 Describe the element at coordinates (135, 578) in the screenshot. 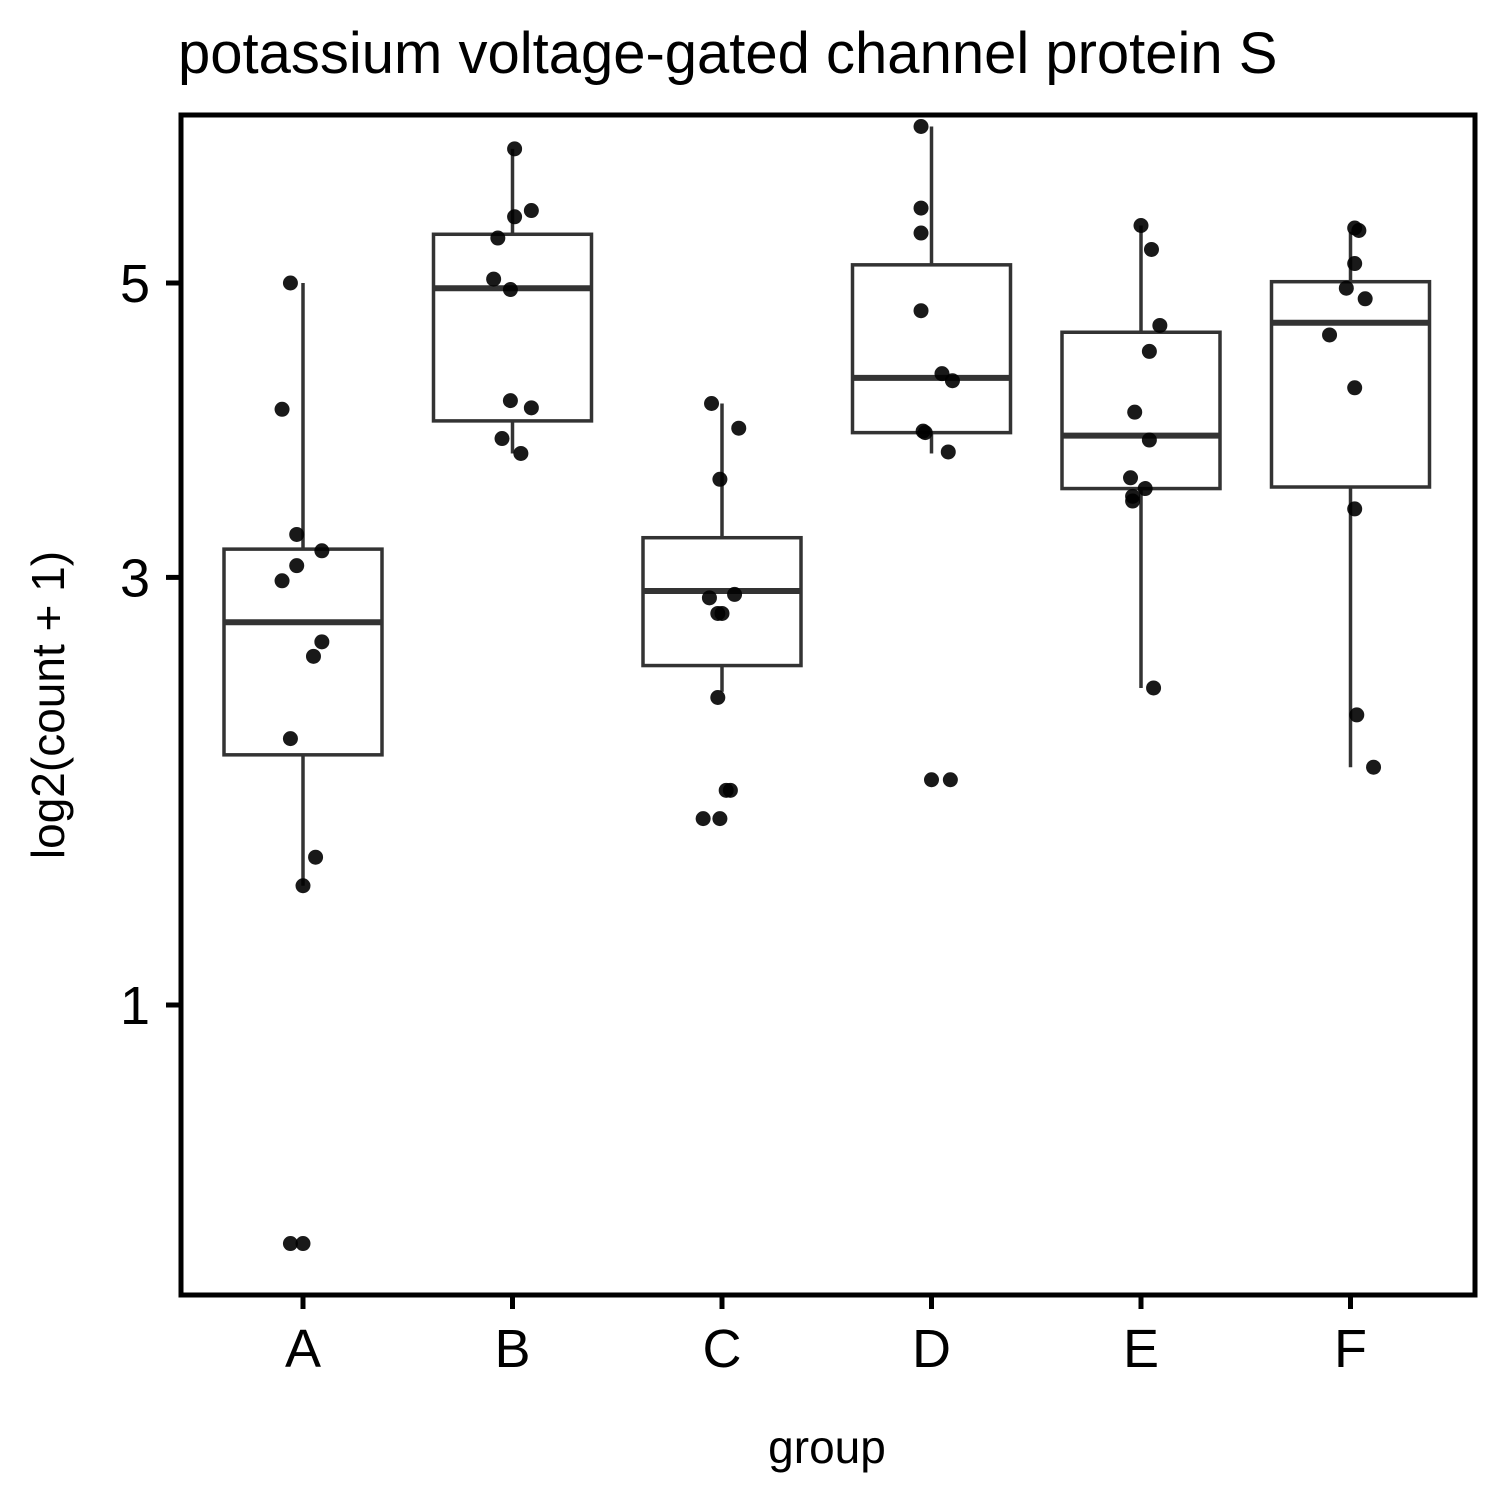

I see `y-tick-label: 3` at that location.